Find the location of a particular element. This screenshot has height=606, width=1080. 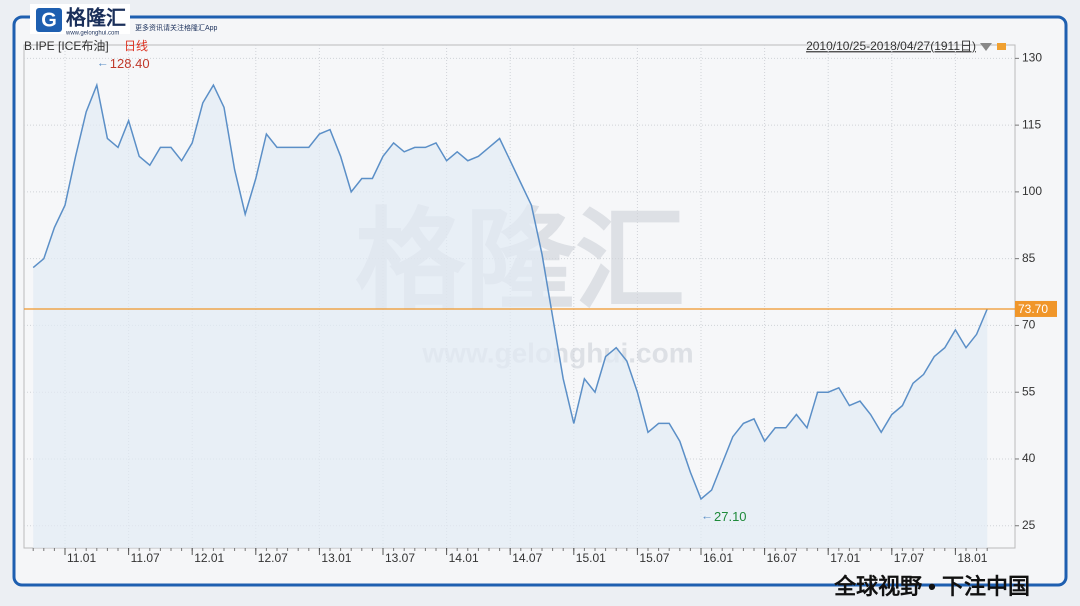

last-price-box is located at coordinates (1036, 308).